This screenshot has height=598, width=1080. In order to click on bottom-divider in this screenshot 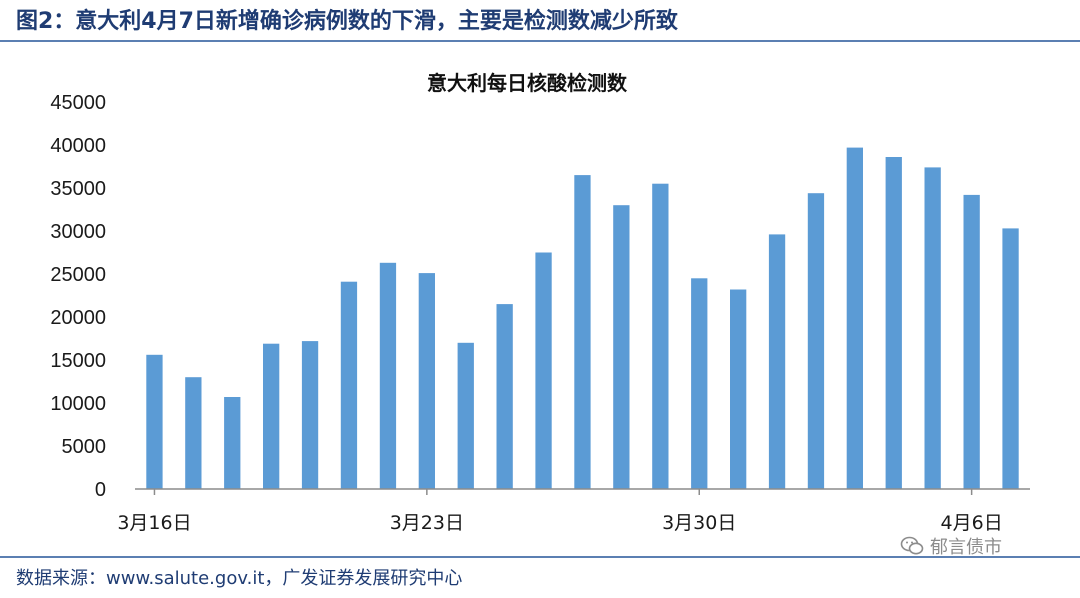, I will do `click(540, 557)`.